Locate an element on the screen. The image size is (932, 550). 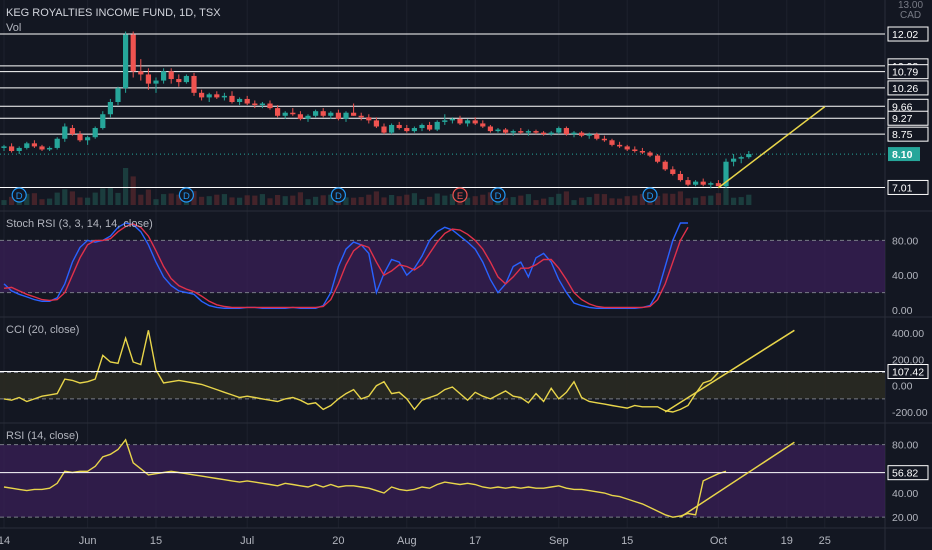
time-axis-label: Oct is located at coordinates (718, 541).